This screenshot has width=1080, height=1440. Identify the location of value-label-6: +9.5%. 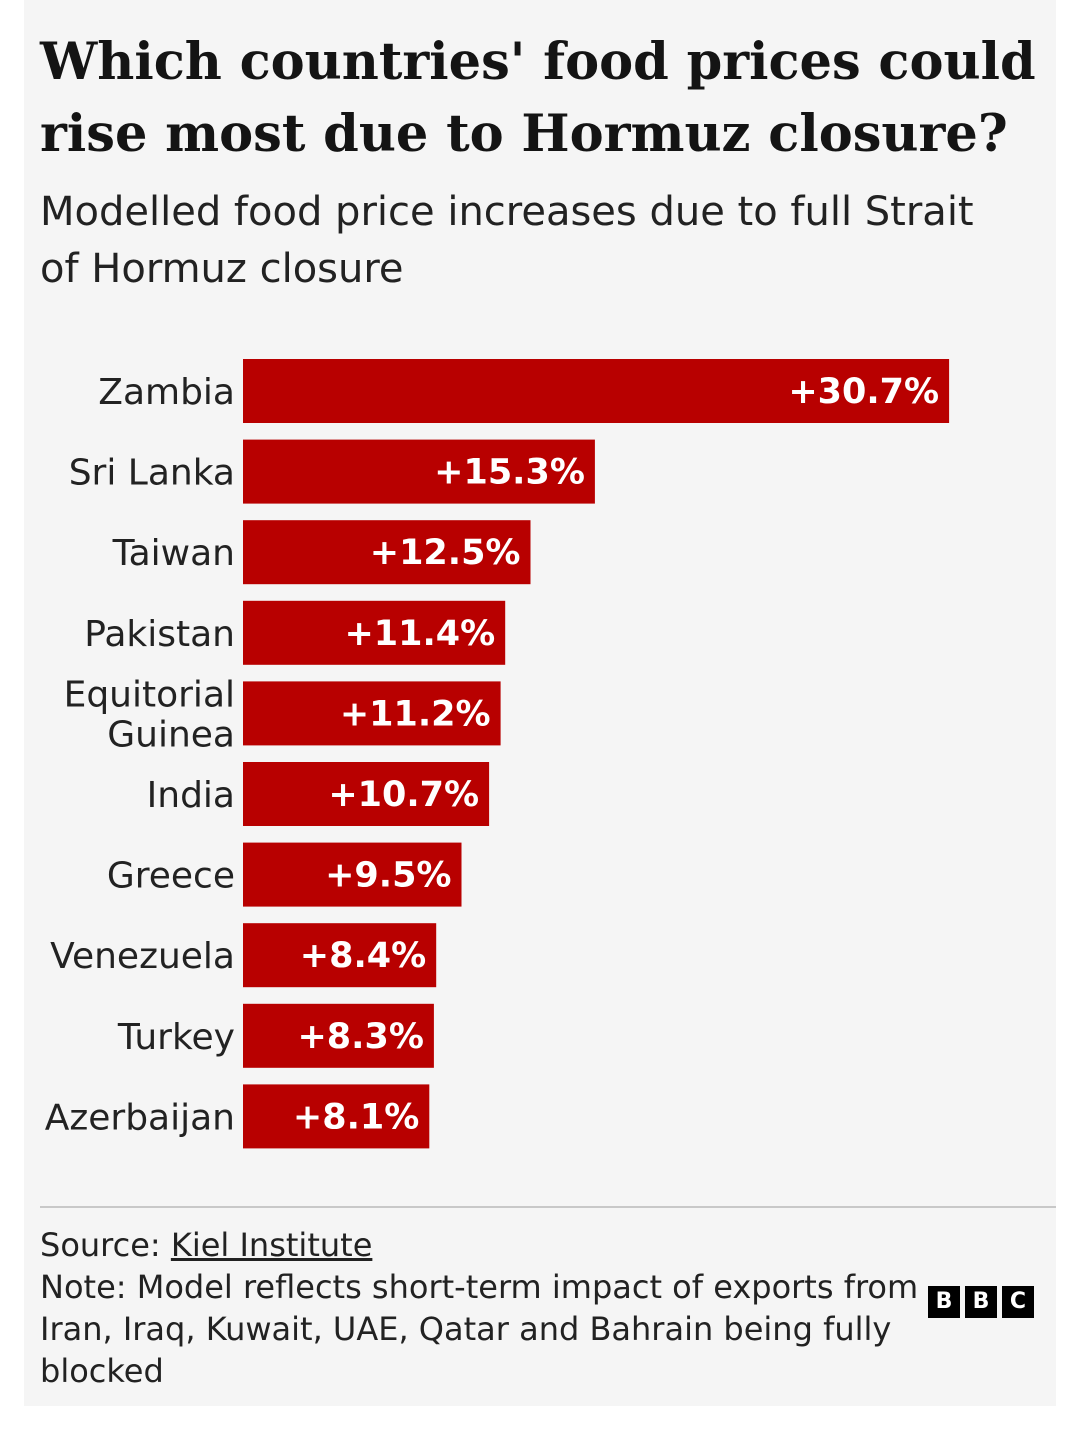
(388, 876).